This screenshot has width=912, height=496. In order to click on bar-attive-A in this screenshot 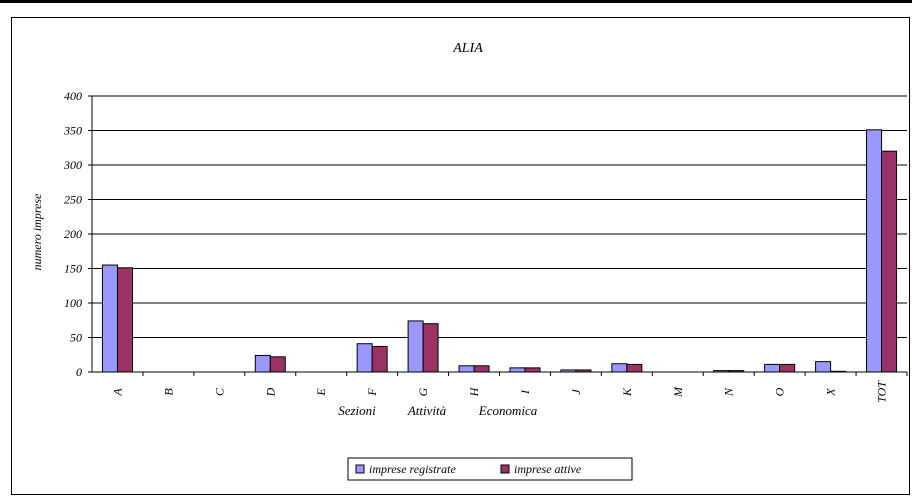, I will do `click(124, 320)`.